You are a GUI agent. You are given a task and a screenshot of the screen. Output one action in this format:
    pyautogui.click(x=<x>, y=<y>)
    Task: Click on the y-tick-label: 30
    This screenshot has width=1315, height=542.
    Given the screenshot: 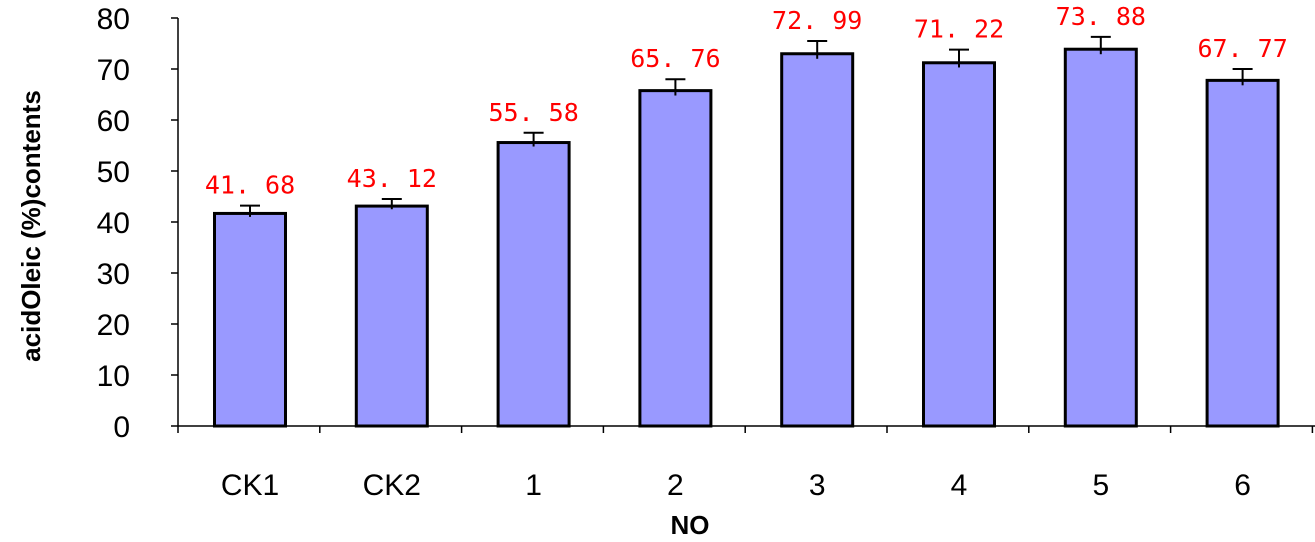 What is the action you would take?
    pyautogui.click(x=113, y=274)
    